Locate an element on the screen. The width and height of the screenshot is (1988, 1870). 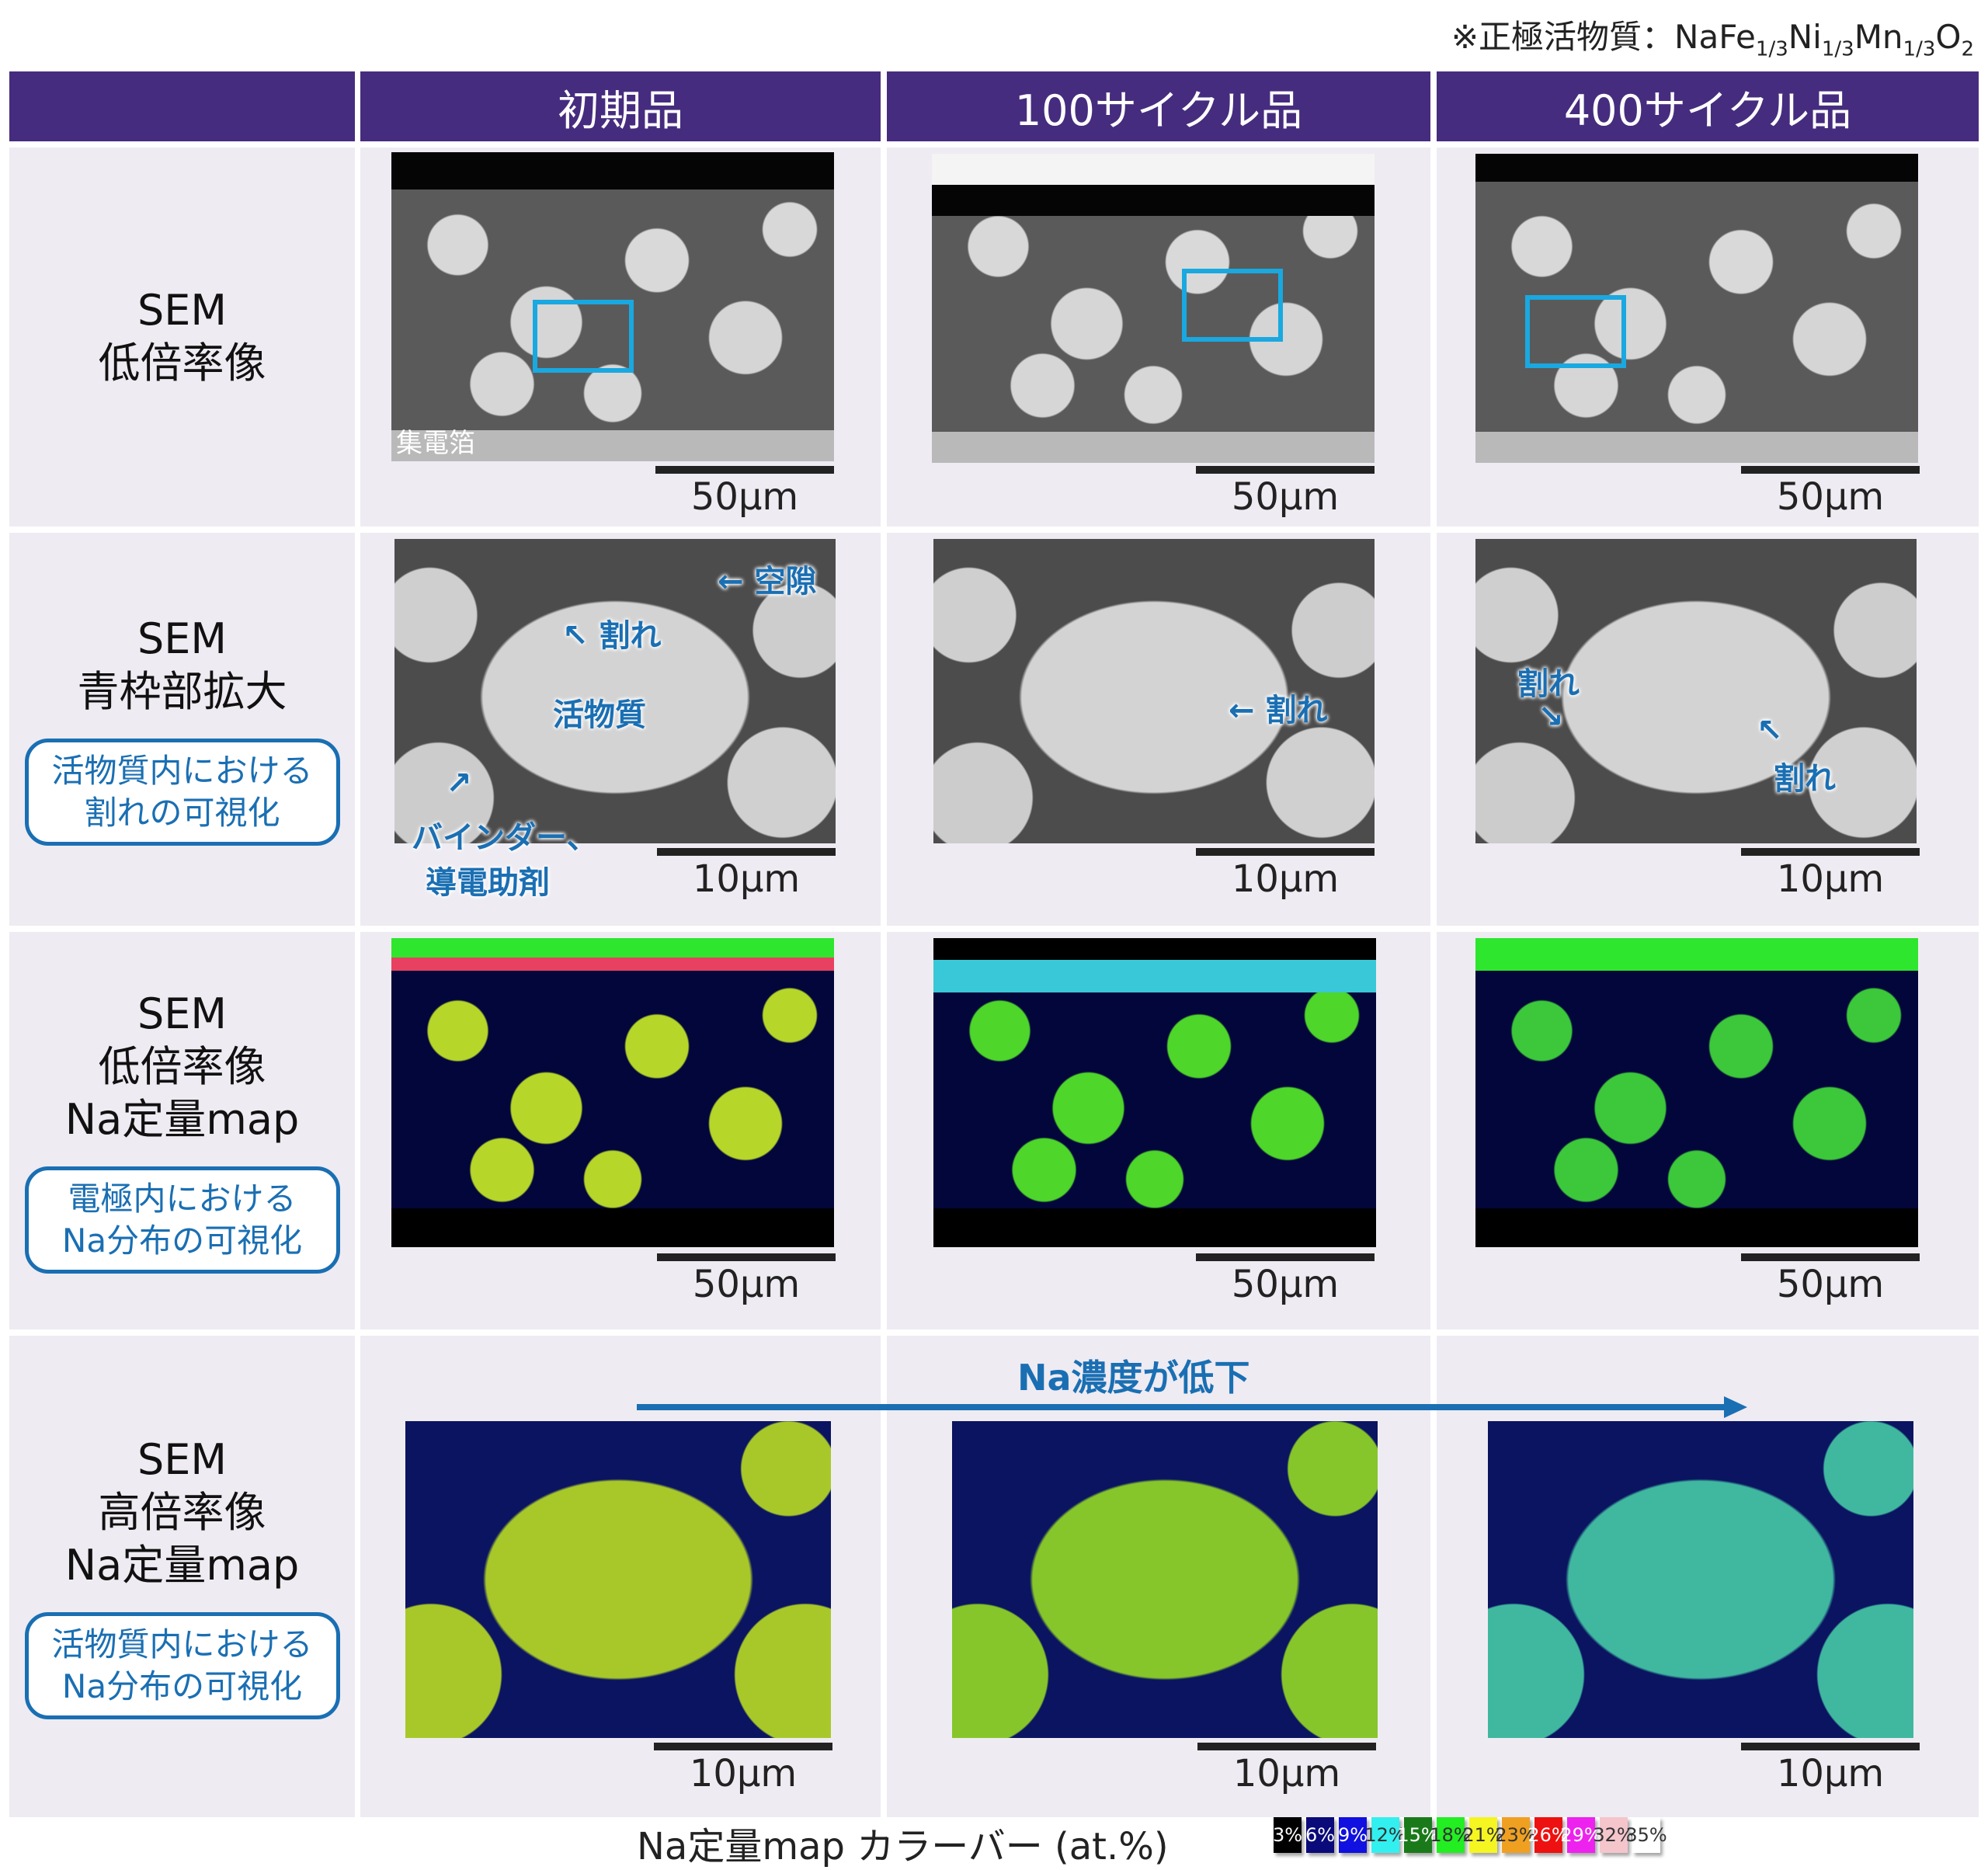
row-label-sem-zoom: SEM 青枠部拡大 活物質内における 割れの可視化 is located at coordinates (182, 729).